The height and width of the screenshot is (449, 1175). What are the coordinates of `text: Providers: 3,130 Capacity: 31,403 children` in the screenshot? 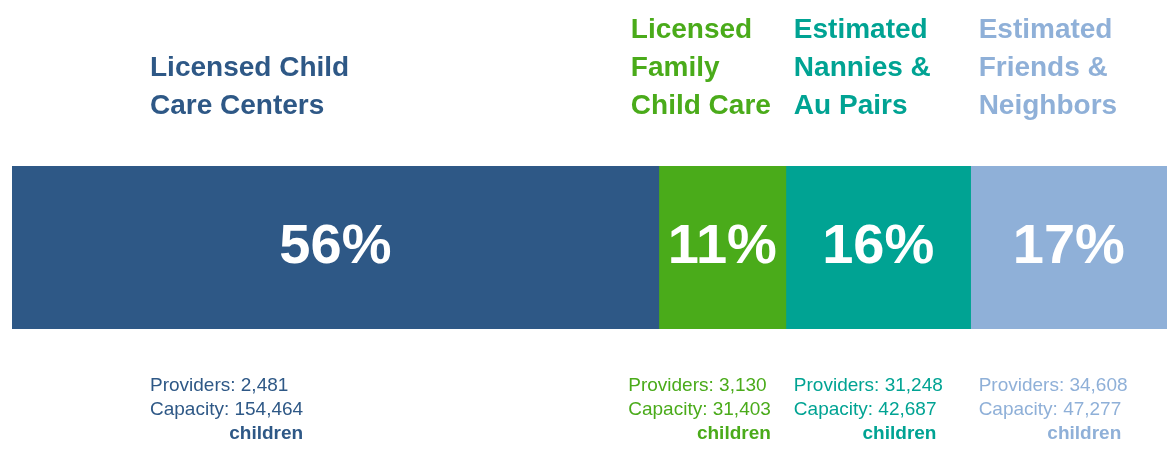 It's located at (699, 408).